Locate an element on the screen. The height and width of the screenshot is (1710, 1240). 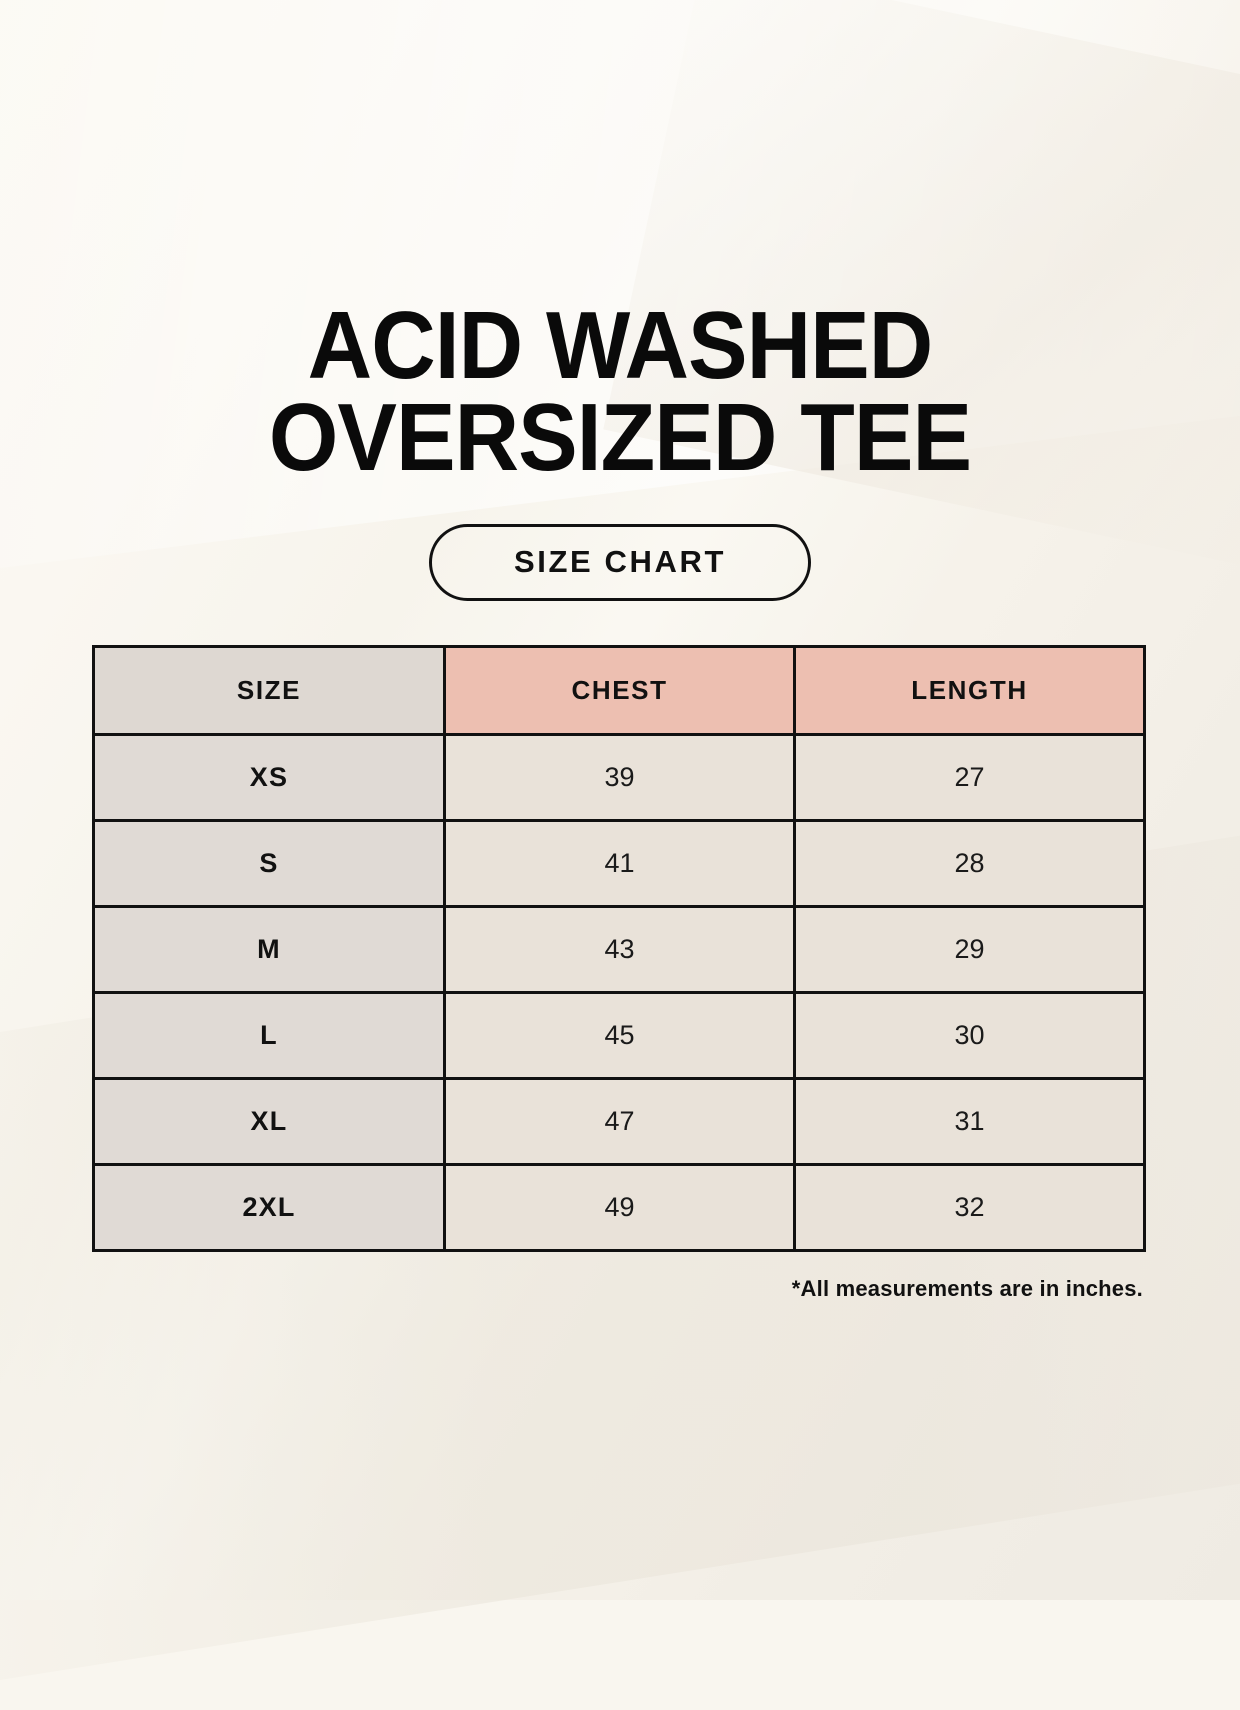
table-row: L 45 30 is located at coordinates (619, 1035).